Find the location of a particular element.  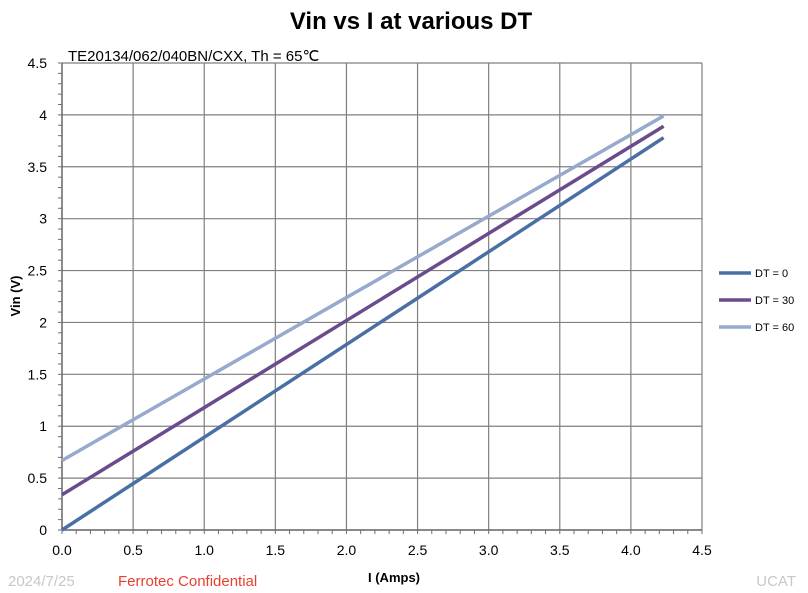

legend-label-0: DT = 0 is located at coordinates (771, 274).